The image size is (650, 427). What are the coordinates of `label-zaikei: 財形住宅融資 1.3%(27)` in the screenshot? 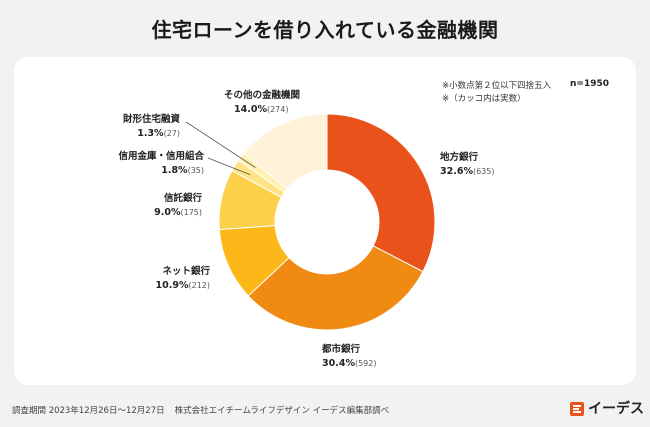 It's located at (140, 127).